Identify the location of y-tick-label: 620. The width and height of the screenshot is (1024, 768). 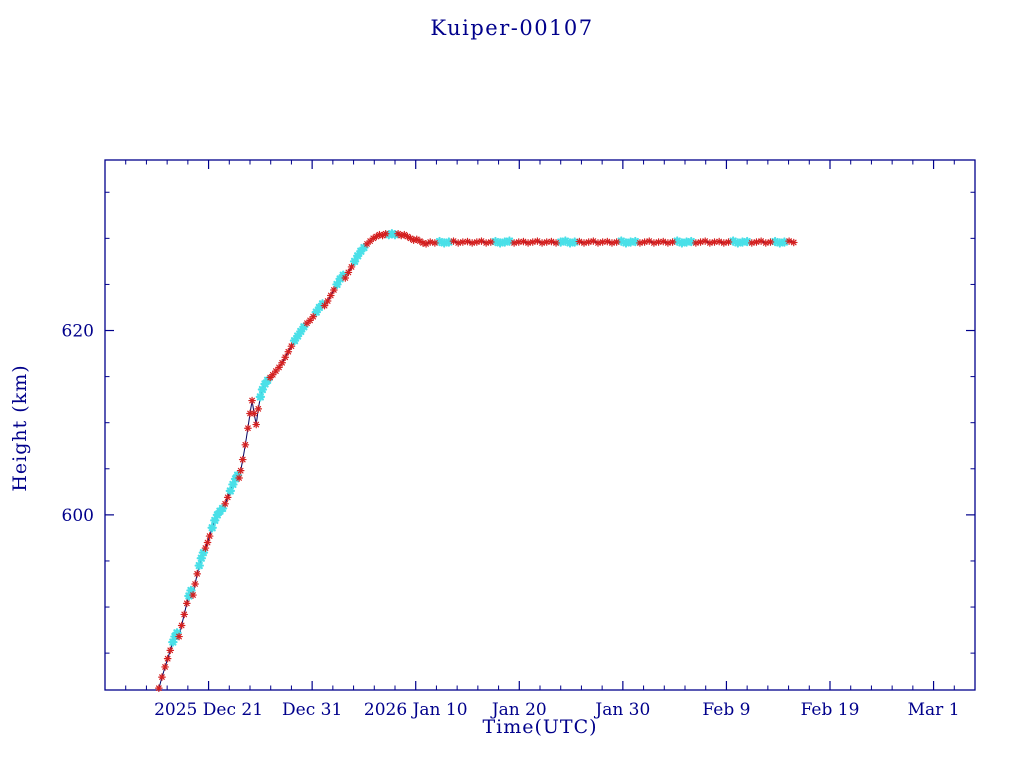
(78, 332).